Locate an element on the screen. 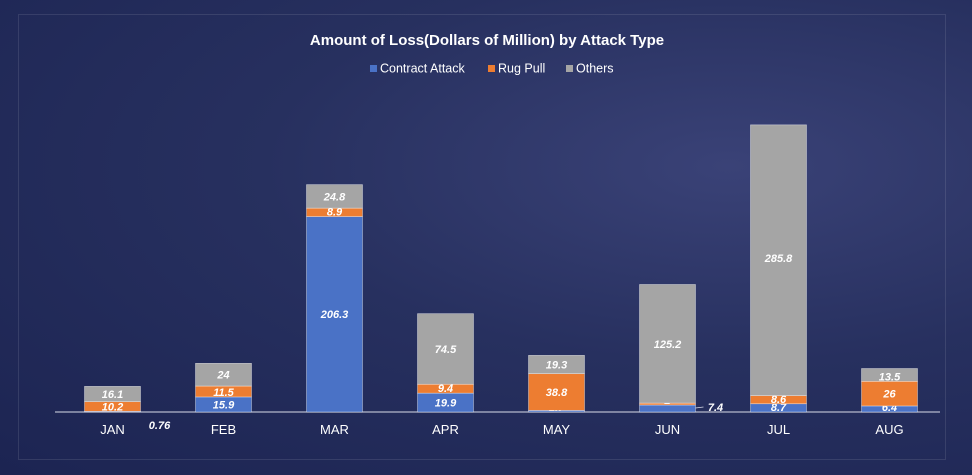 This screenshot has width=972, height=475. data-label-aug-3: 13.5 is located at coordinates (890, 377).